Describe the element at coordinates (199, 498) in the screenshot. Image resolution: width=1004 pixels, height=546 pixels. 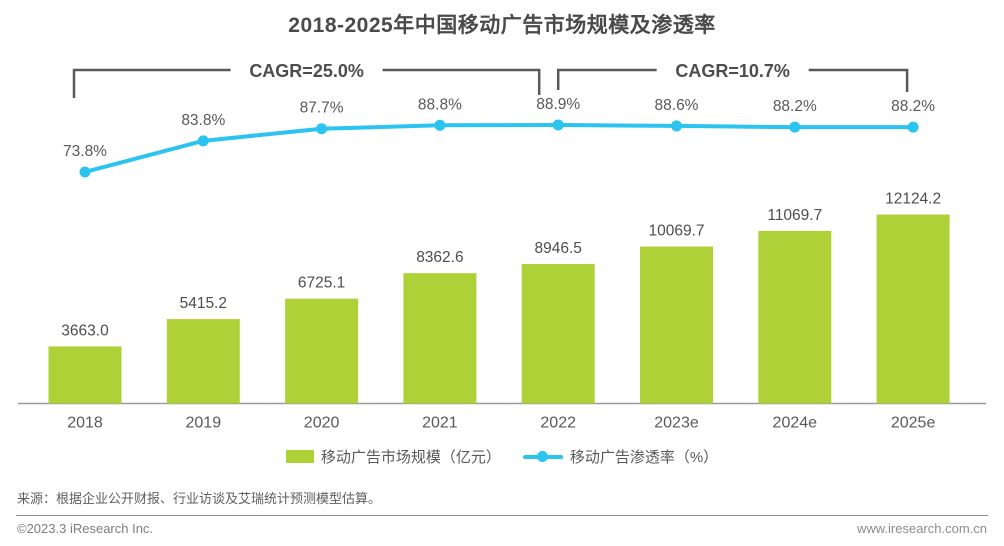
I see `source-note: 来源：根据企业公开财报、行业访谈及艾瑞统计预测模型估算。` at that location.